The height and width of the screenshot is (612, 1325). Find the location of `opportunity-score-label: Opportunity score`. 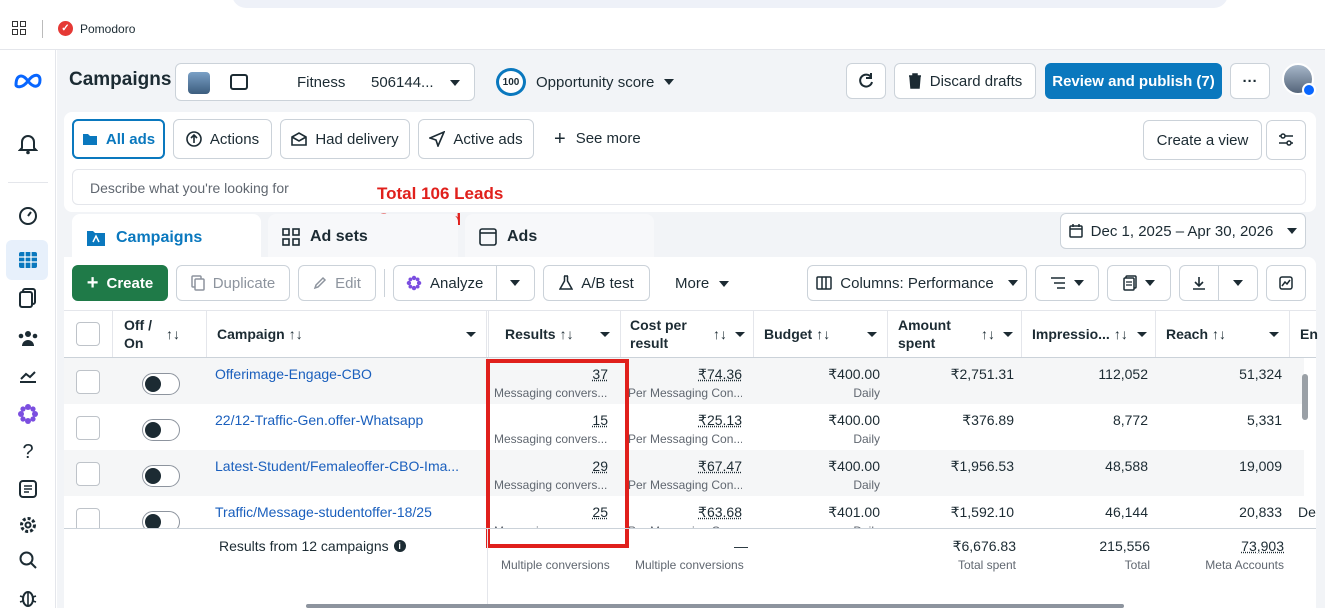

opportunity-score-label: Opportunity score is located at coordinates (595, 82).